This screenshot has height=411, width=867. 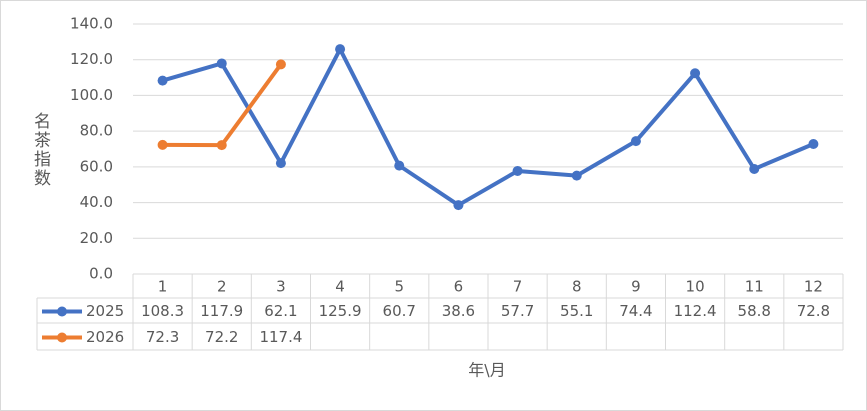 What do you see at coordinates (280, 311) in the screenshot?
I see `table-value: 62.1` at bounding box center [280, 311].